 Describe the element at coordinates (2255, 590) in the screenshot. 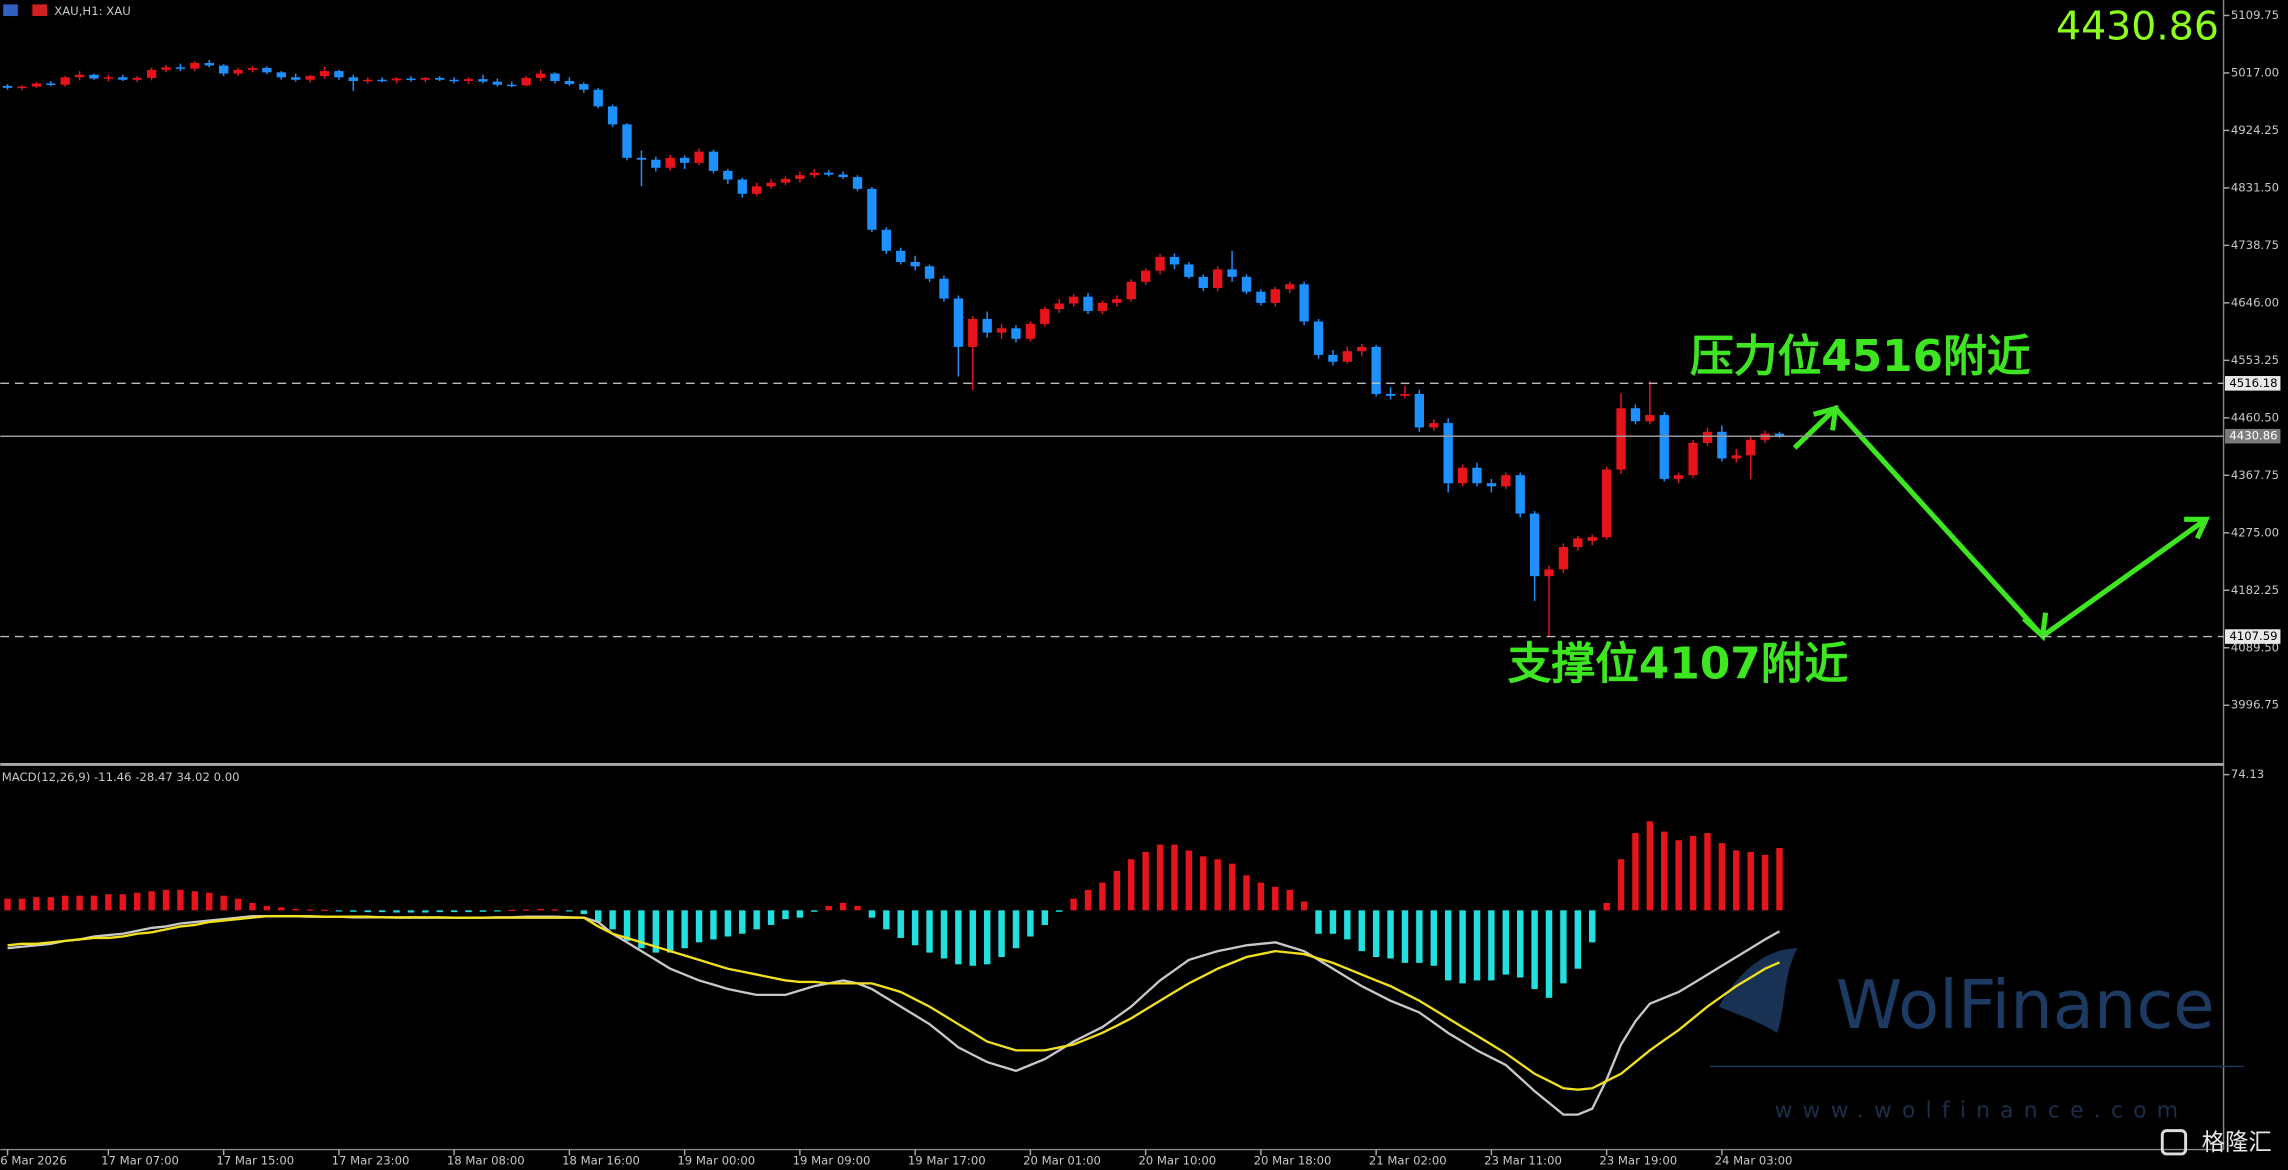

I see `y-tick-label: 4182.25` at that location.